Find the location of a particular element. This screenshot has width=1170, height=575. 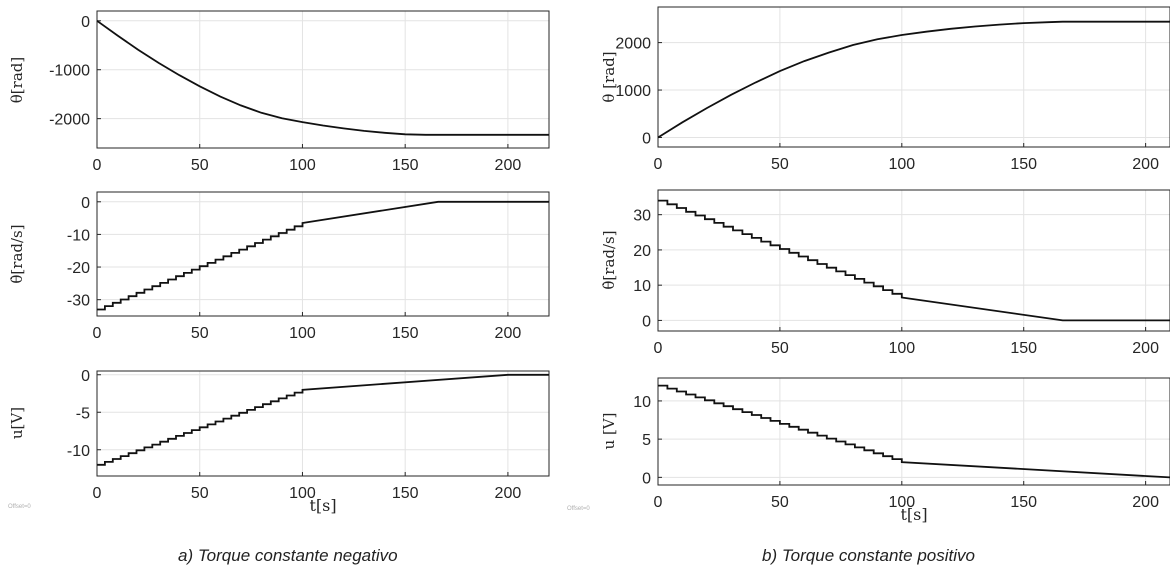

caption-a: a) Torque constante negativo is located at coordinates (288, 556).